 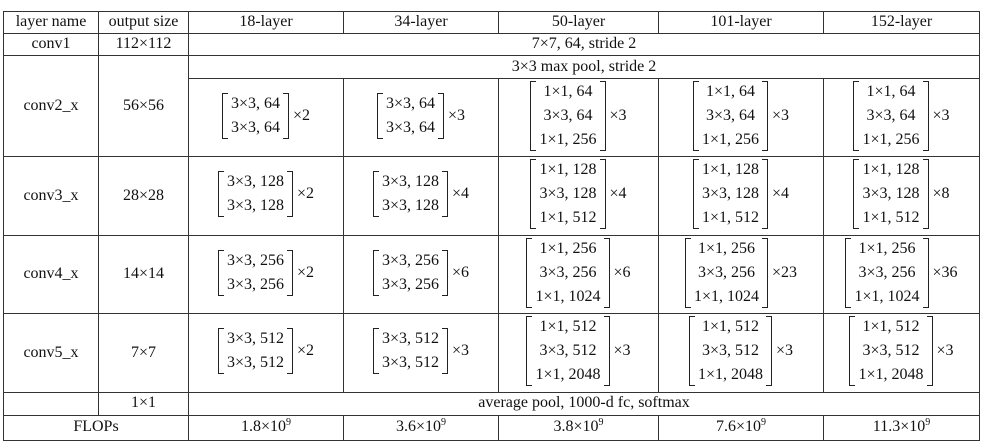 I want to click on final-desc: average pool, 1000-d fc, softmax, so click(x=584, y=403).